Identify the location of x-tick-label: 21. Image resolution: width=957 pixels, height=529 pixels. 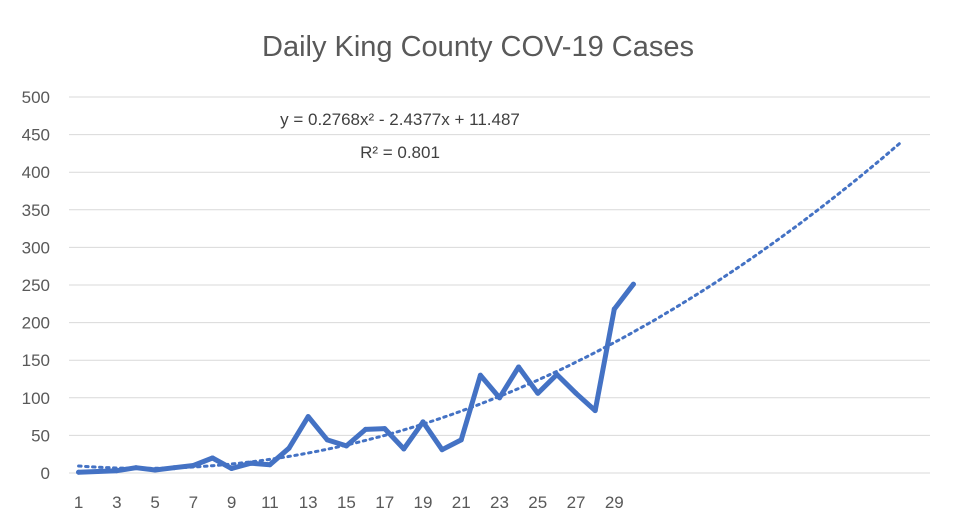
(461, 502).